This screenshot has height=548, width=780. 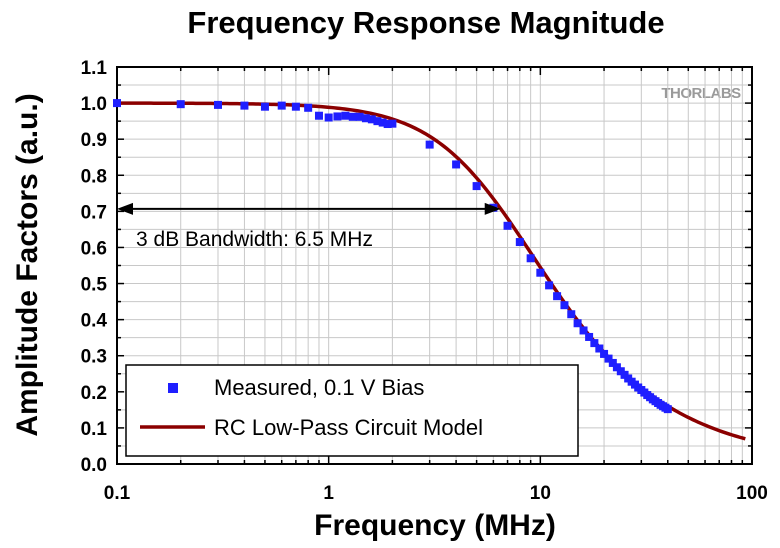 What do you see at coordinates (94, 212) in the screenshot?
I see `y-tick-label: 0.7` at bounding box center [94, 212].